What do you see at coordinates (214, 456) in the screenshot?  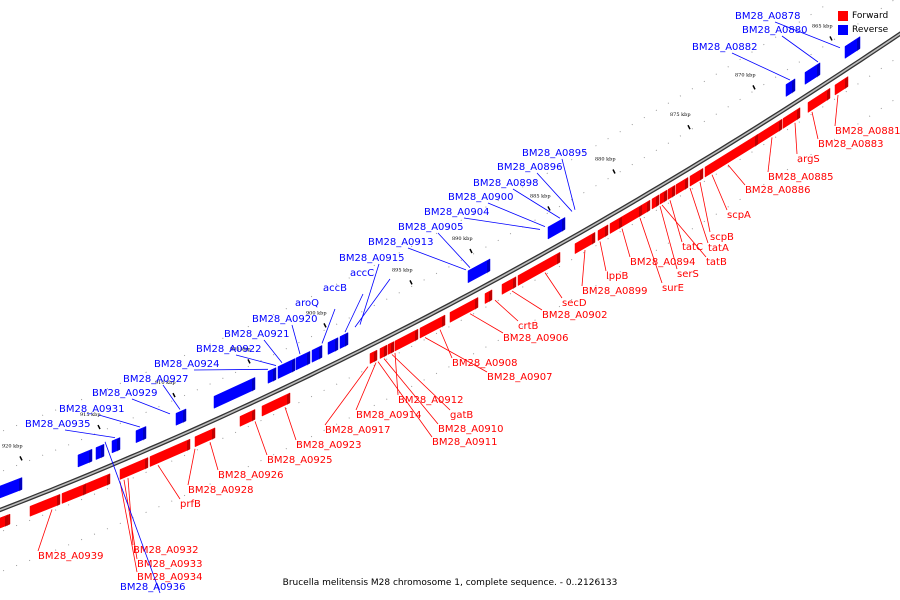 I see `leader-line-bm28-a0926` at bounding box center [214, 456].